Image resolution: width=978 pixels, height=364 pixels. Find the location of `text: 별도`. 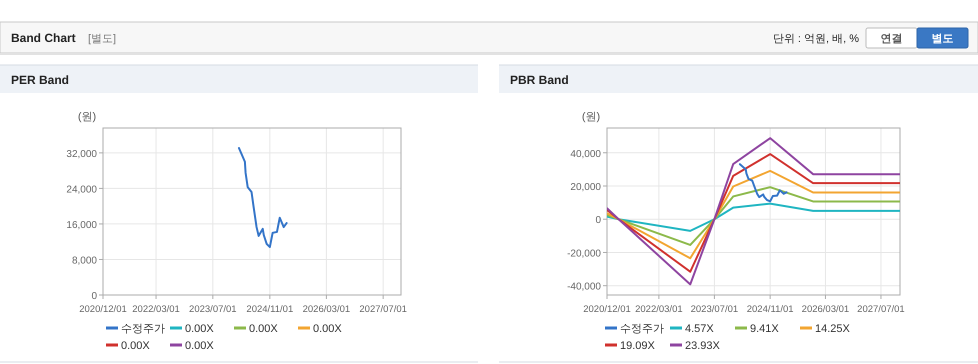

text: 별도 is located at coordinates (943, 39).